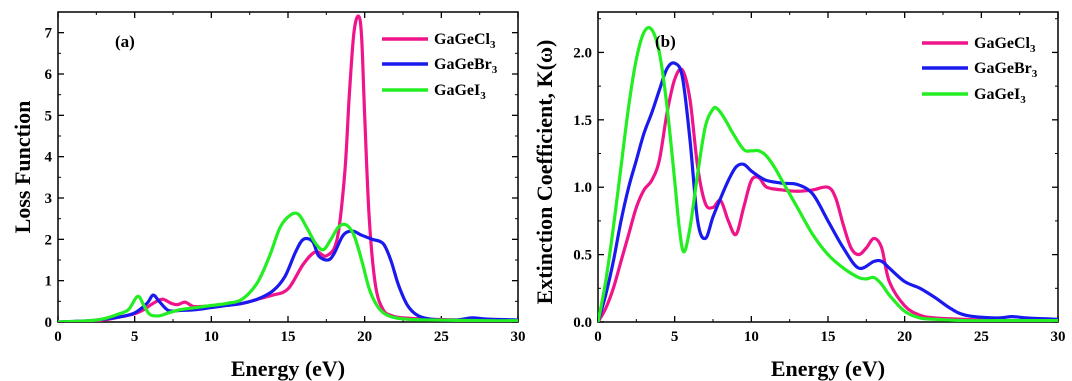 This screenshot has height=381, width=1072. I want to click on y-tick-label: 1.0, so click(582, 188).